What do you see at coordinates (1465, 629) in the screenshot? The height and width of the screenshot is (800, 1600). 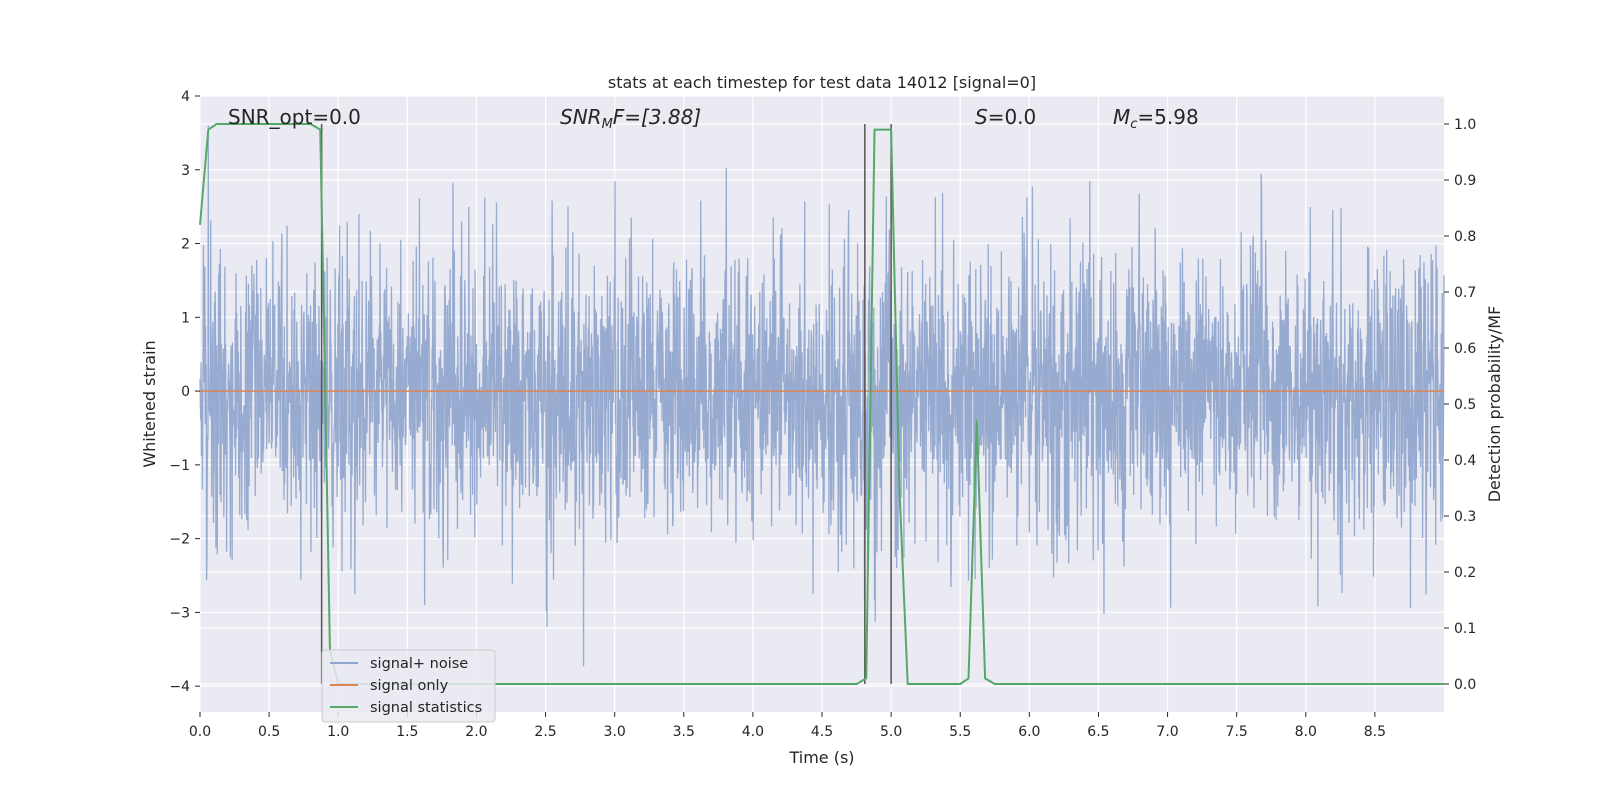 I see `y-right-tick-label: 0.1` at bounding box center [1465, 629].